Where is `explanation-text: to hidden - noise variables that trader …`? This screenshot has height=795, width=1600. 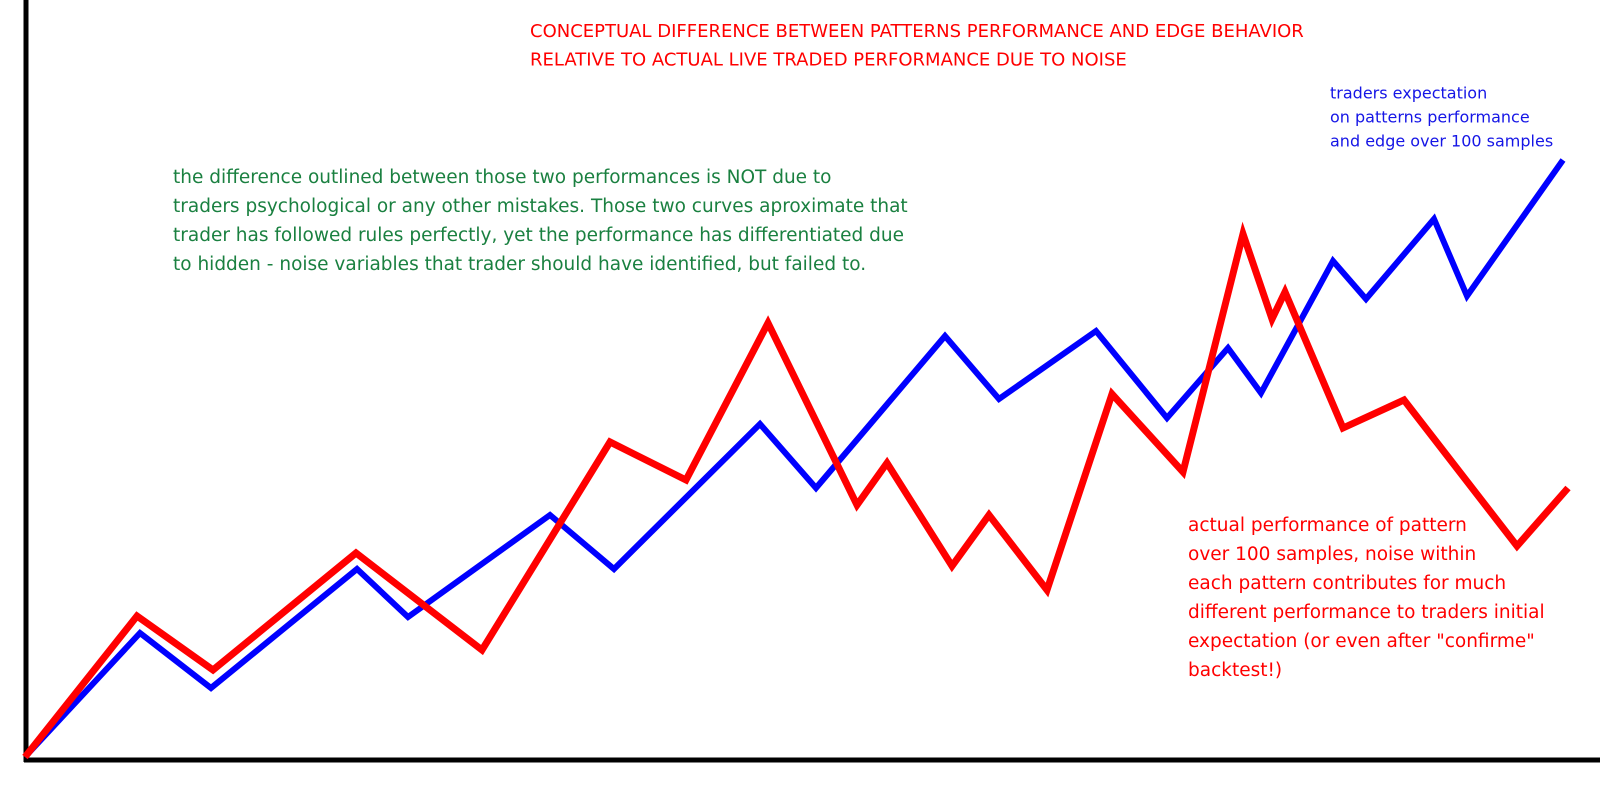 explanation-text: to hidden - noise variables that trader … is located at coordinates (519, 264).